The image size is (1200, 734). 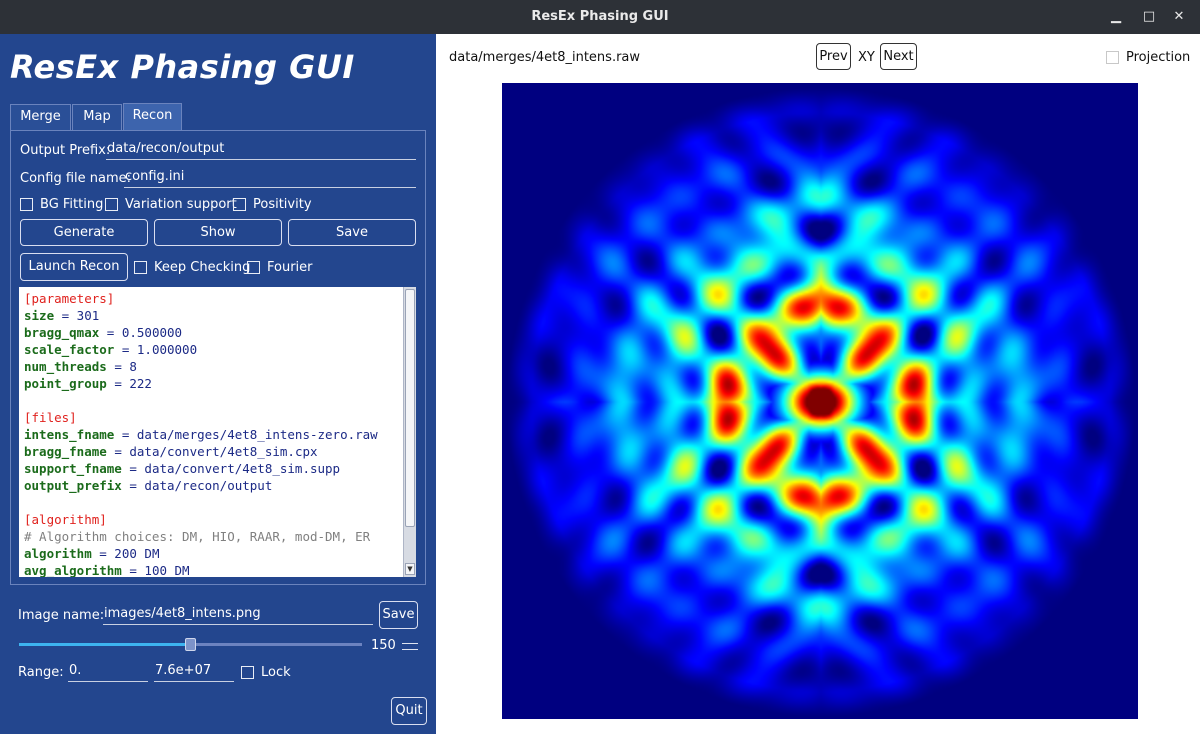 I want to click on variation-support-checkbox: Variation support, so click(x=171, y=204).